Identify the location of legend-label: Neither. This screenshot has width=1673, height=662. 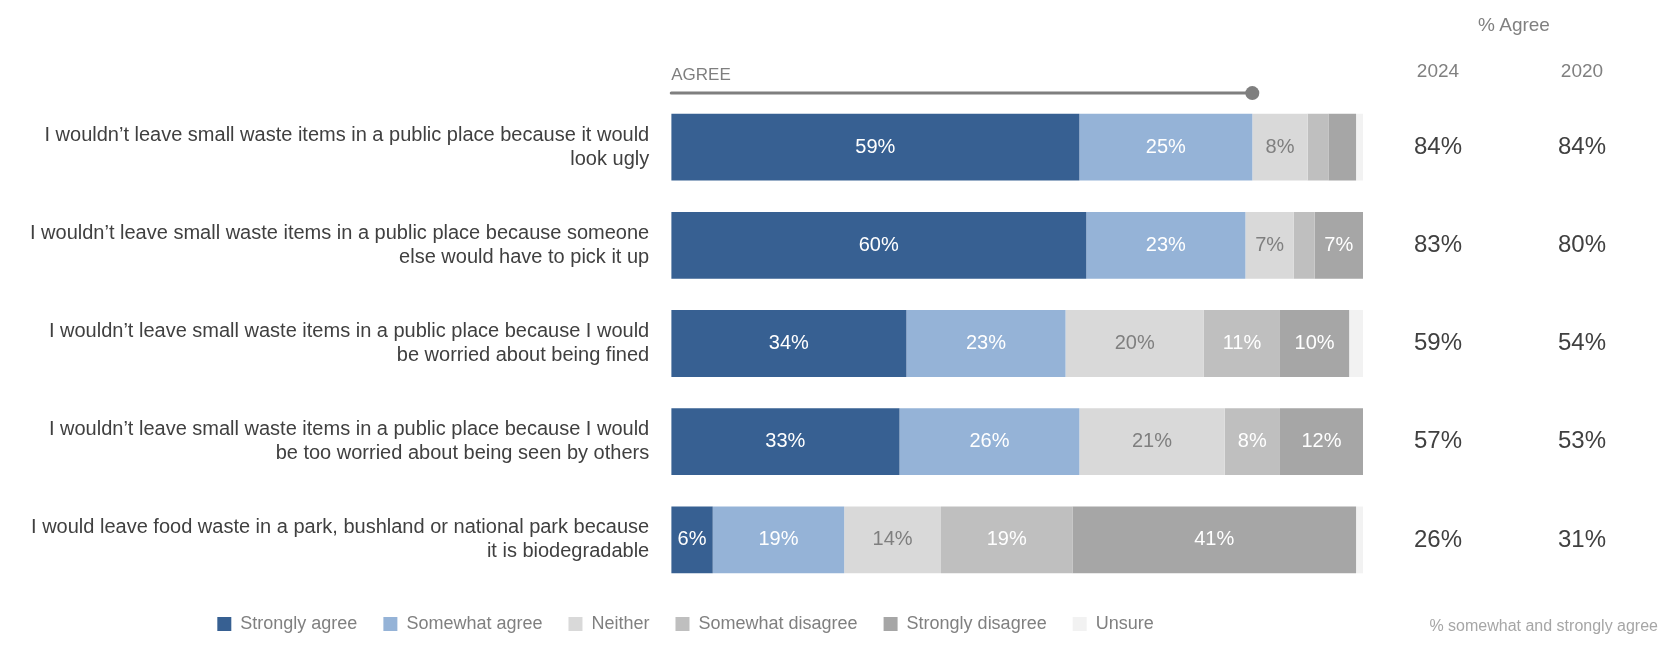
(620, 622).